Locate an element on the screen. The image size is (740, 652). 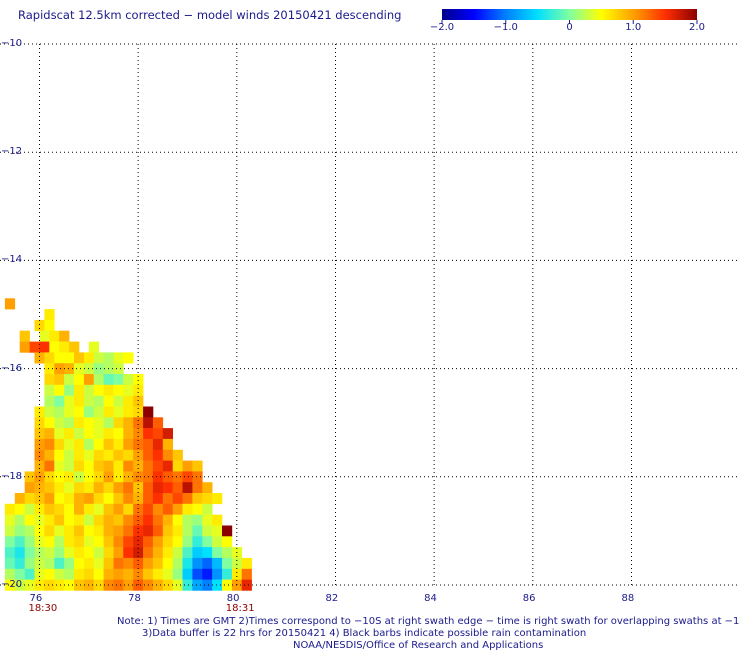
colorbar-label: 0 is located at coordinates (569, 27).